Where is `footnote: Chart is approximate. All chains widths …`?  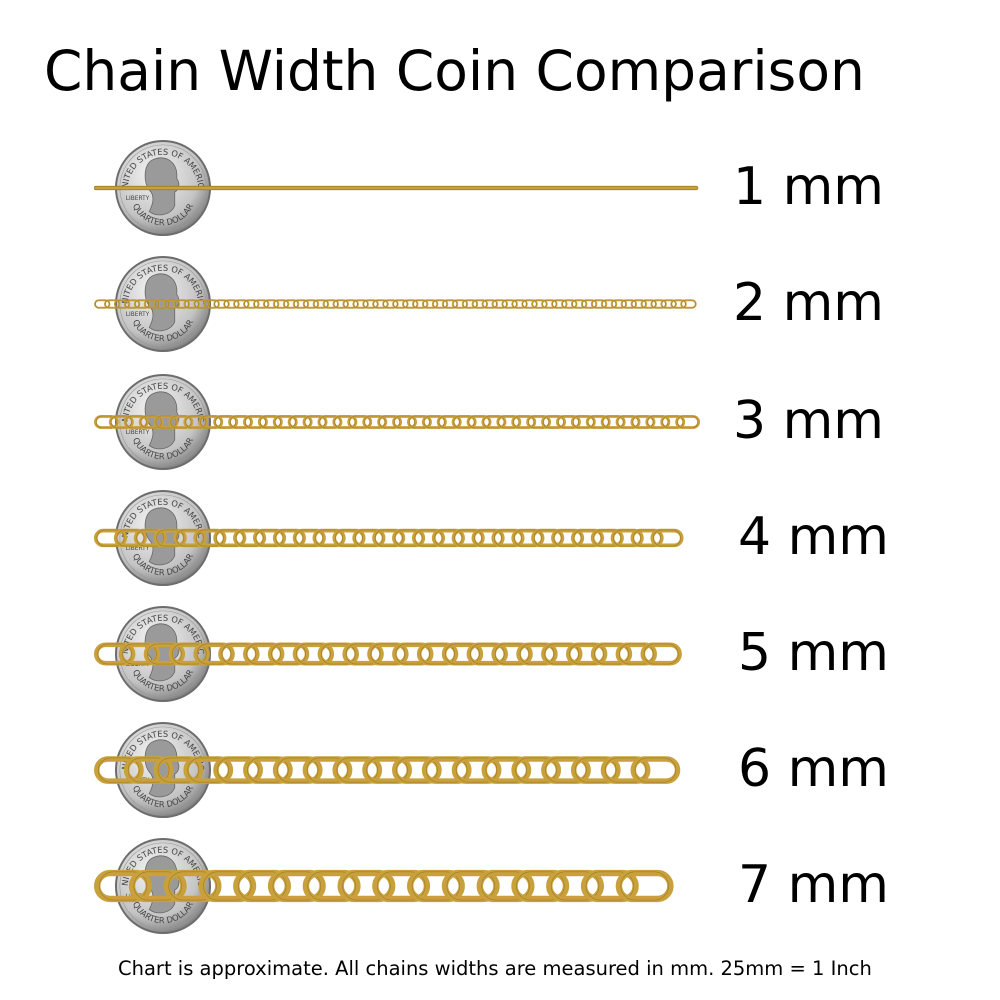 footnote: Chart is approximate. All chains widths … is located at coordinates (495, 968).